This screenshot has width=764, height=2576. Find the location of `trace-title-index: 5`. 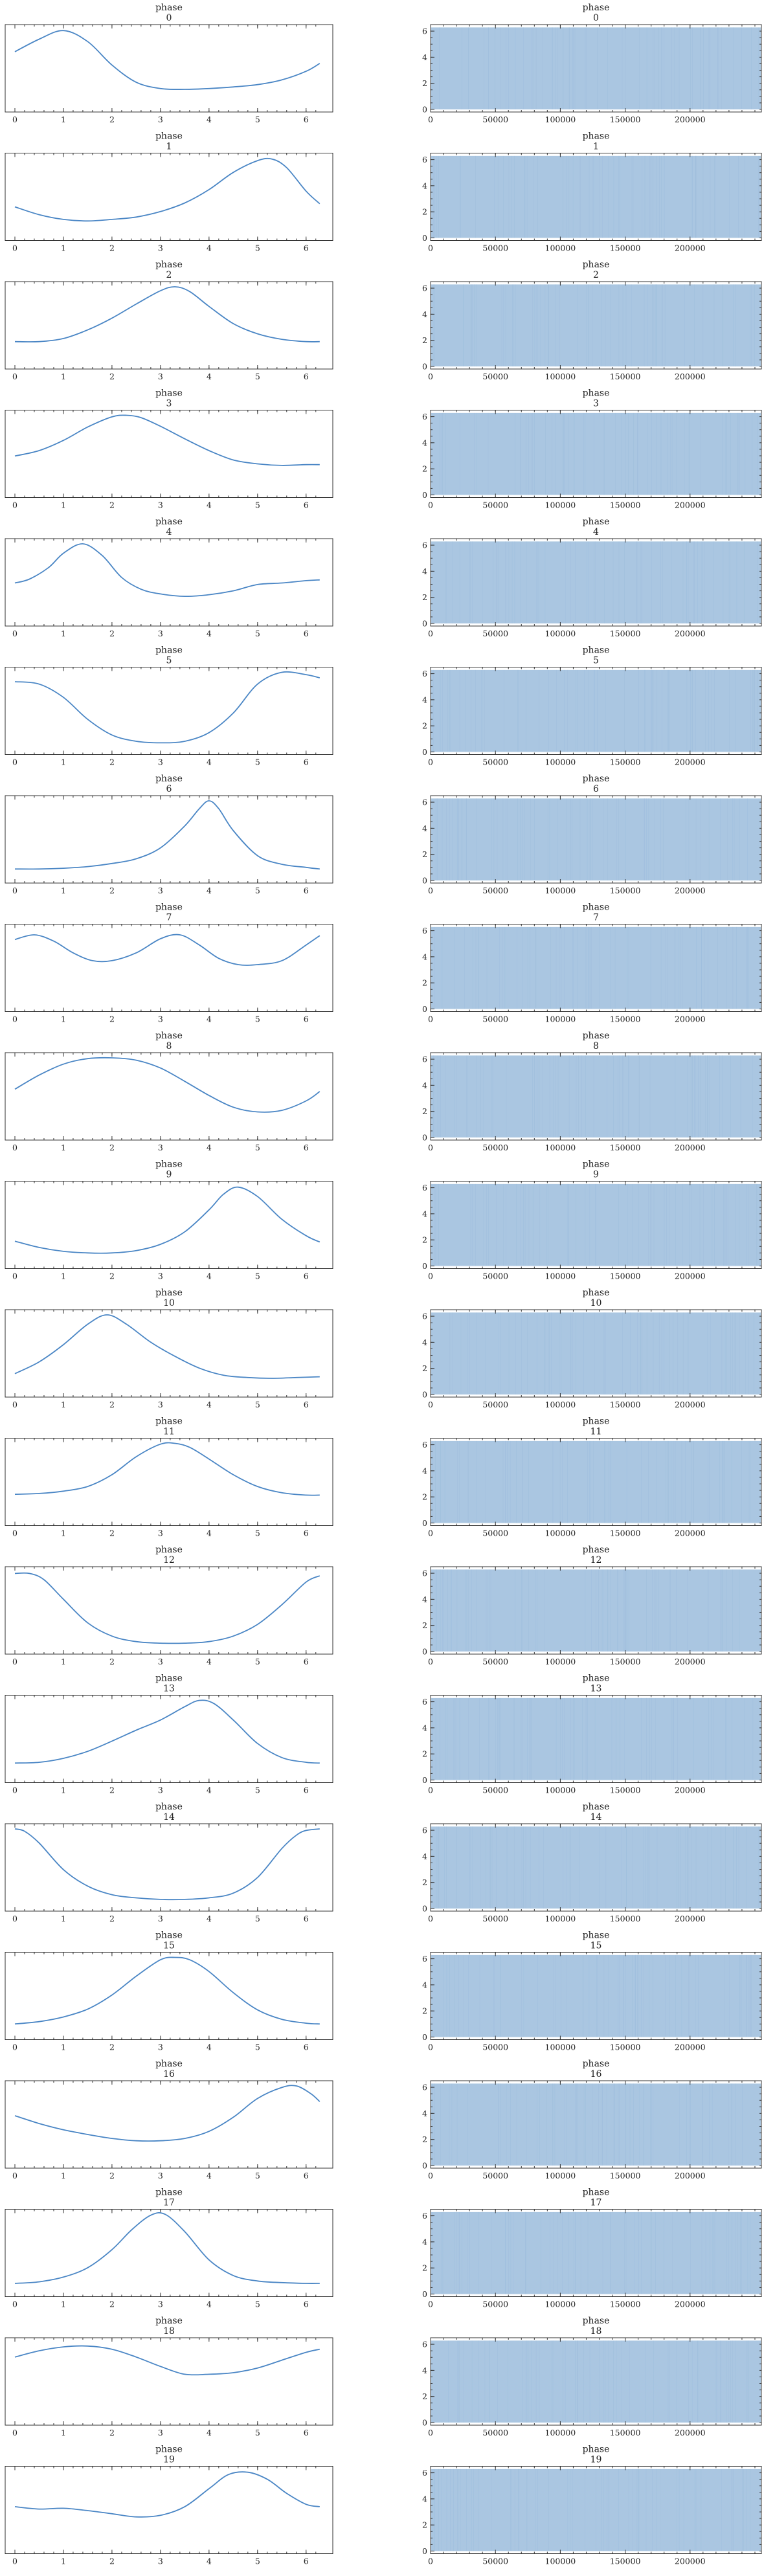

trace-title-index: 5 is located at coordinates (596, 661).